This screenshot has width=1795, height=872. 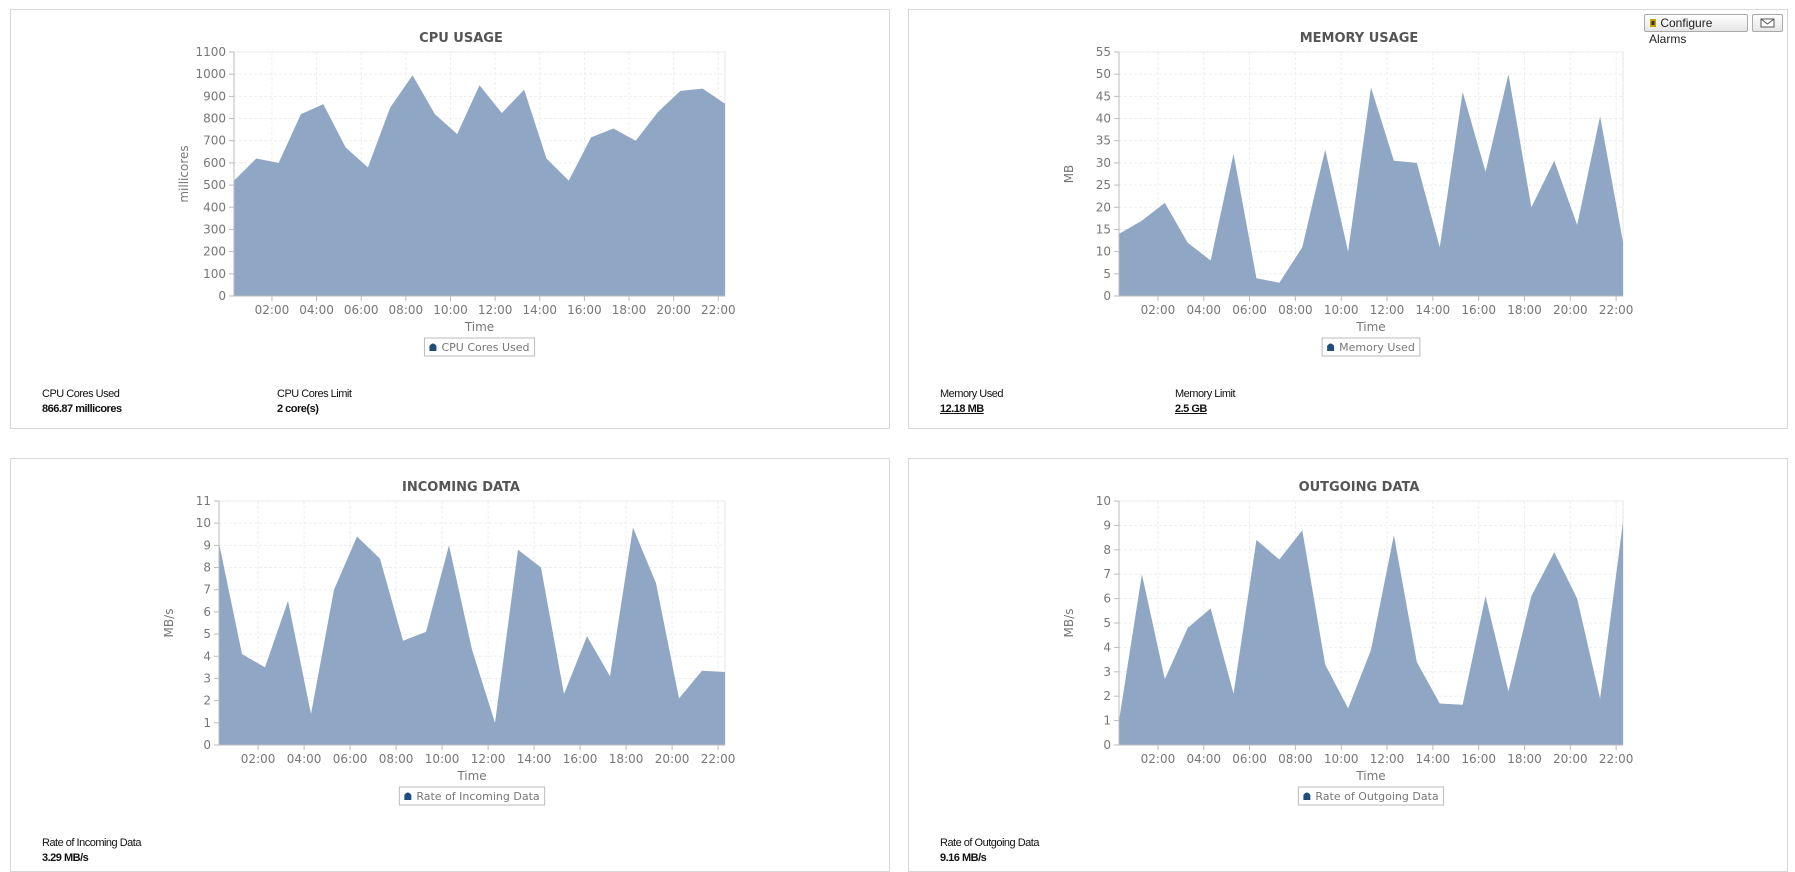 I want to click on y-axis-label: millicores, so click(x=184, y=173).